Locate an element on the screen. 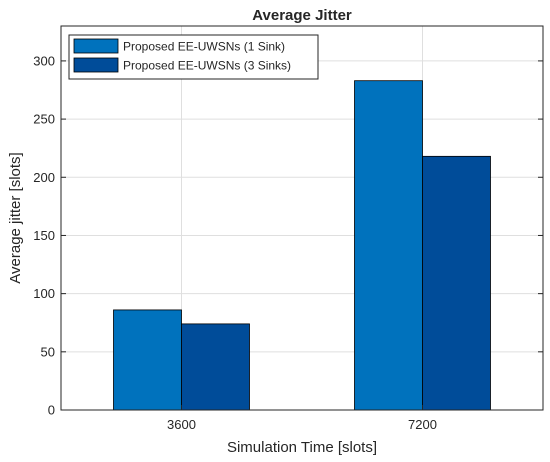  legend-label: Proposed EE-UWSNs (1 Sink) is located at coordinates (204, 47).